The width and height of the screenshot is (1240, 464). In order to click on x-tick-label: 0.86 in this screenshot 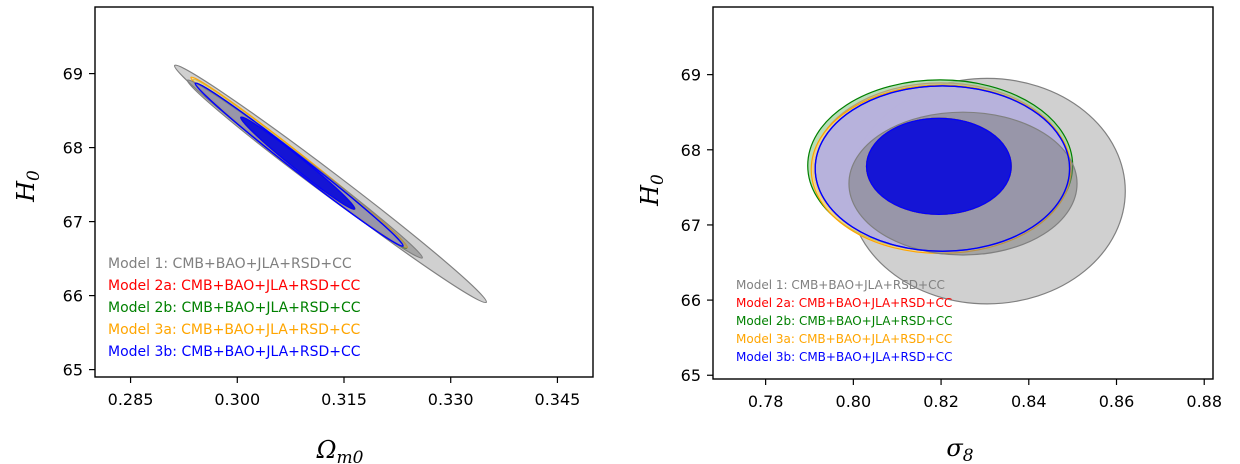, I will do `click(1117, 401)`.